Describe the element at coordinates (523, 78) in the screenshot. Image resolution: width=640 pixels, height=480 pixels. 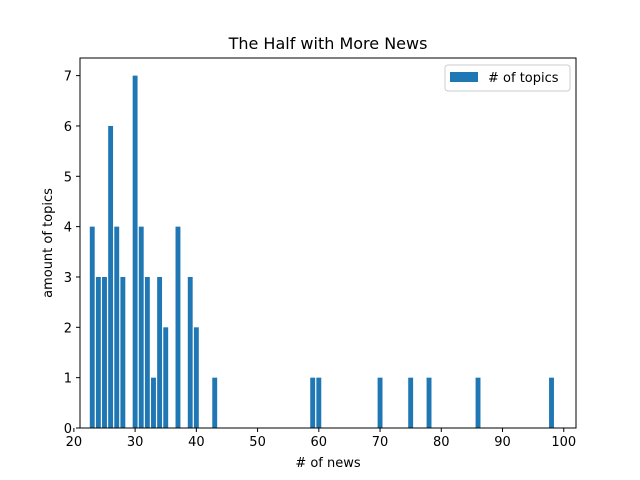
I see `legend-label: # of topics` at that location.